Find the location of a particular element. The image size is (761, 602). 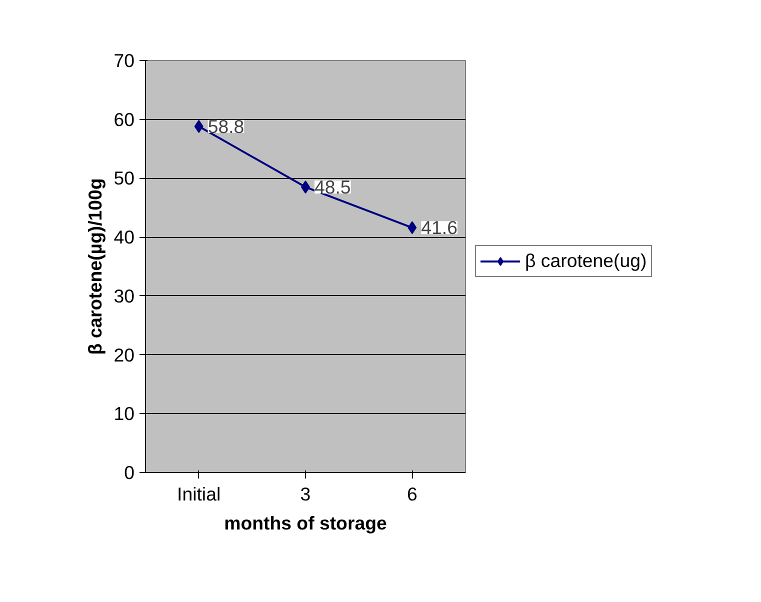

x-axis-title: months of storage is located at coordinates (305, 523).